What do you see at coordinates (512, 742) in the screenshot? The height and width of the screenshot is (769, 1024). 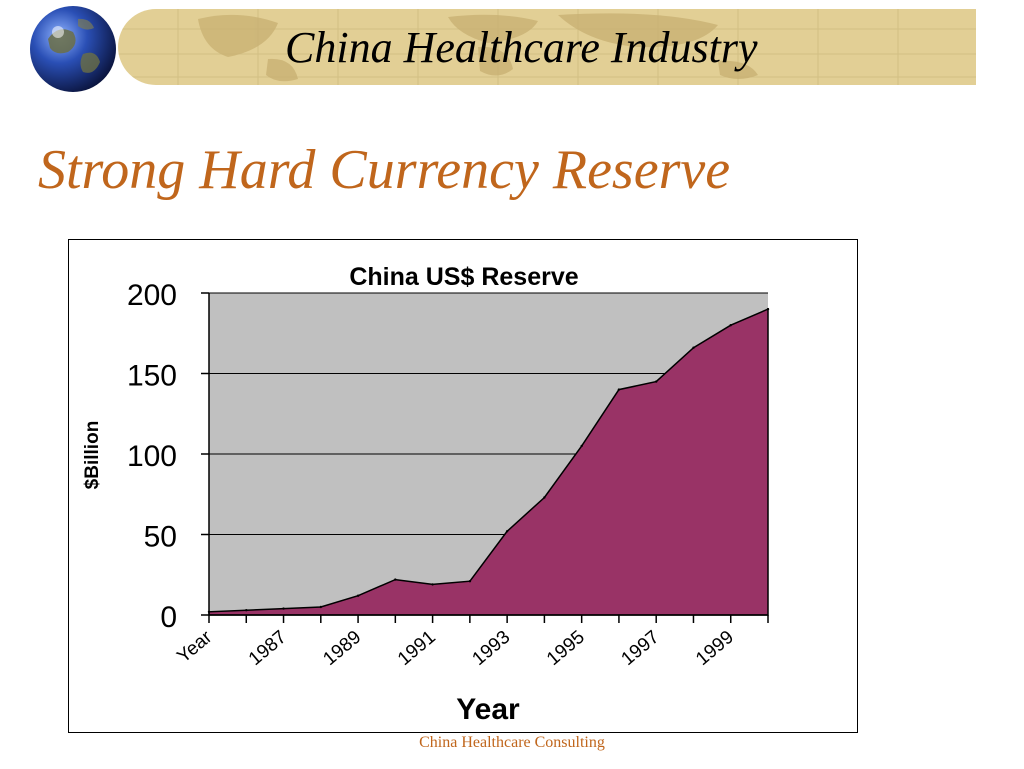 I see `footer-text: China Healthcare Consulting` at bounding box center [512, 742].